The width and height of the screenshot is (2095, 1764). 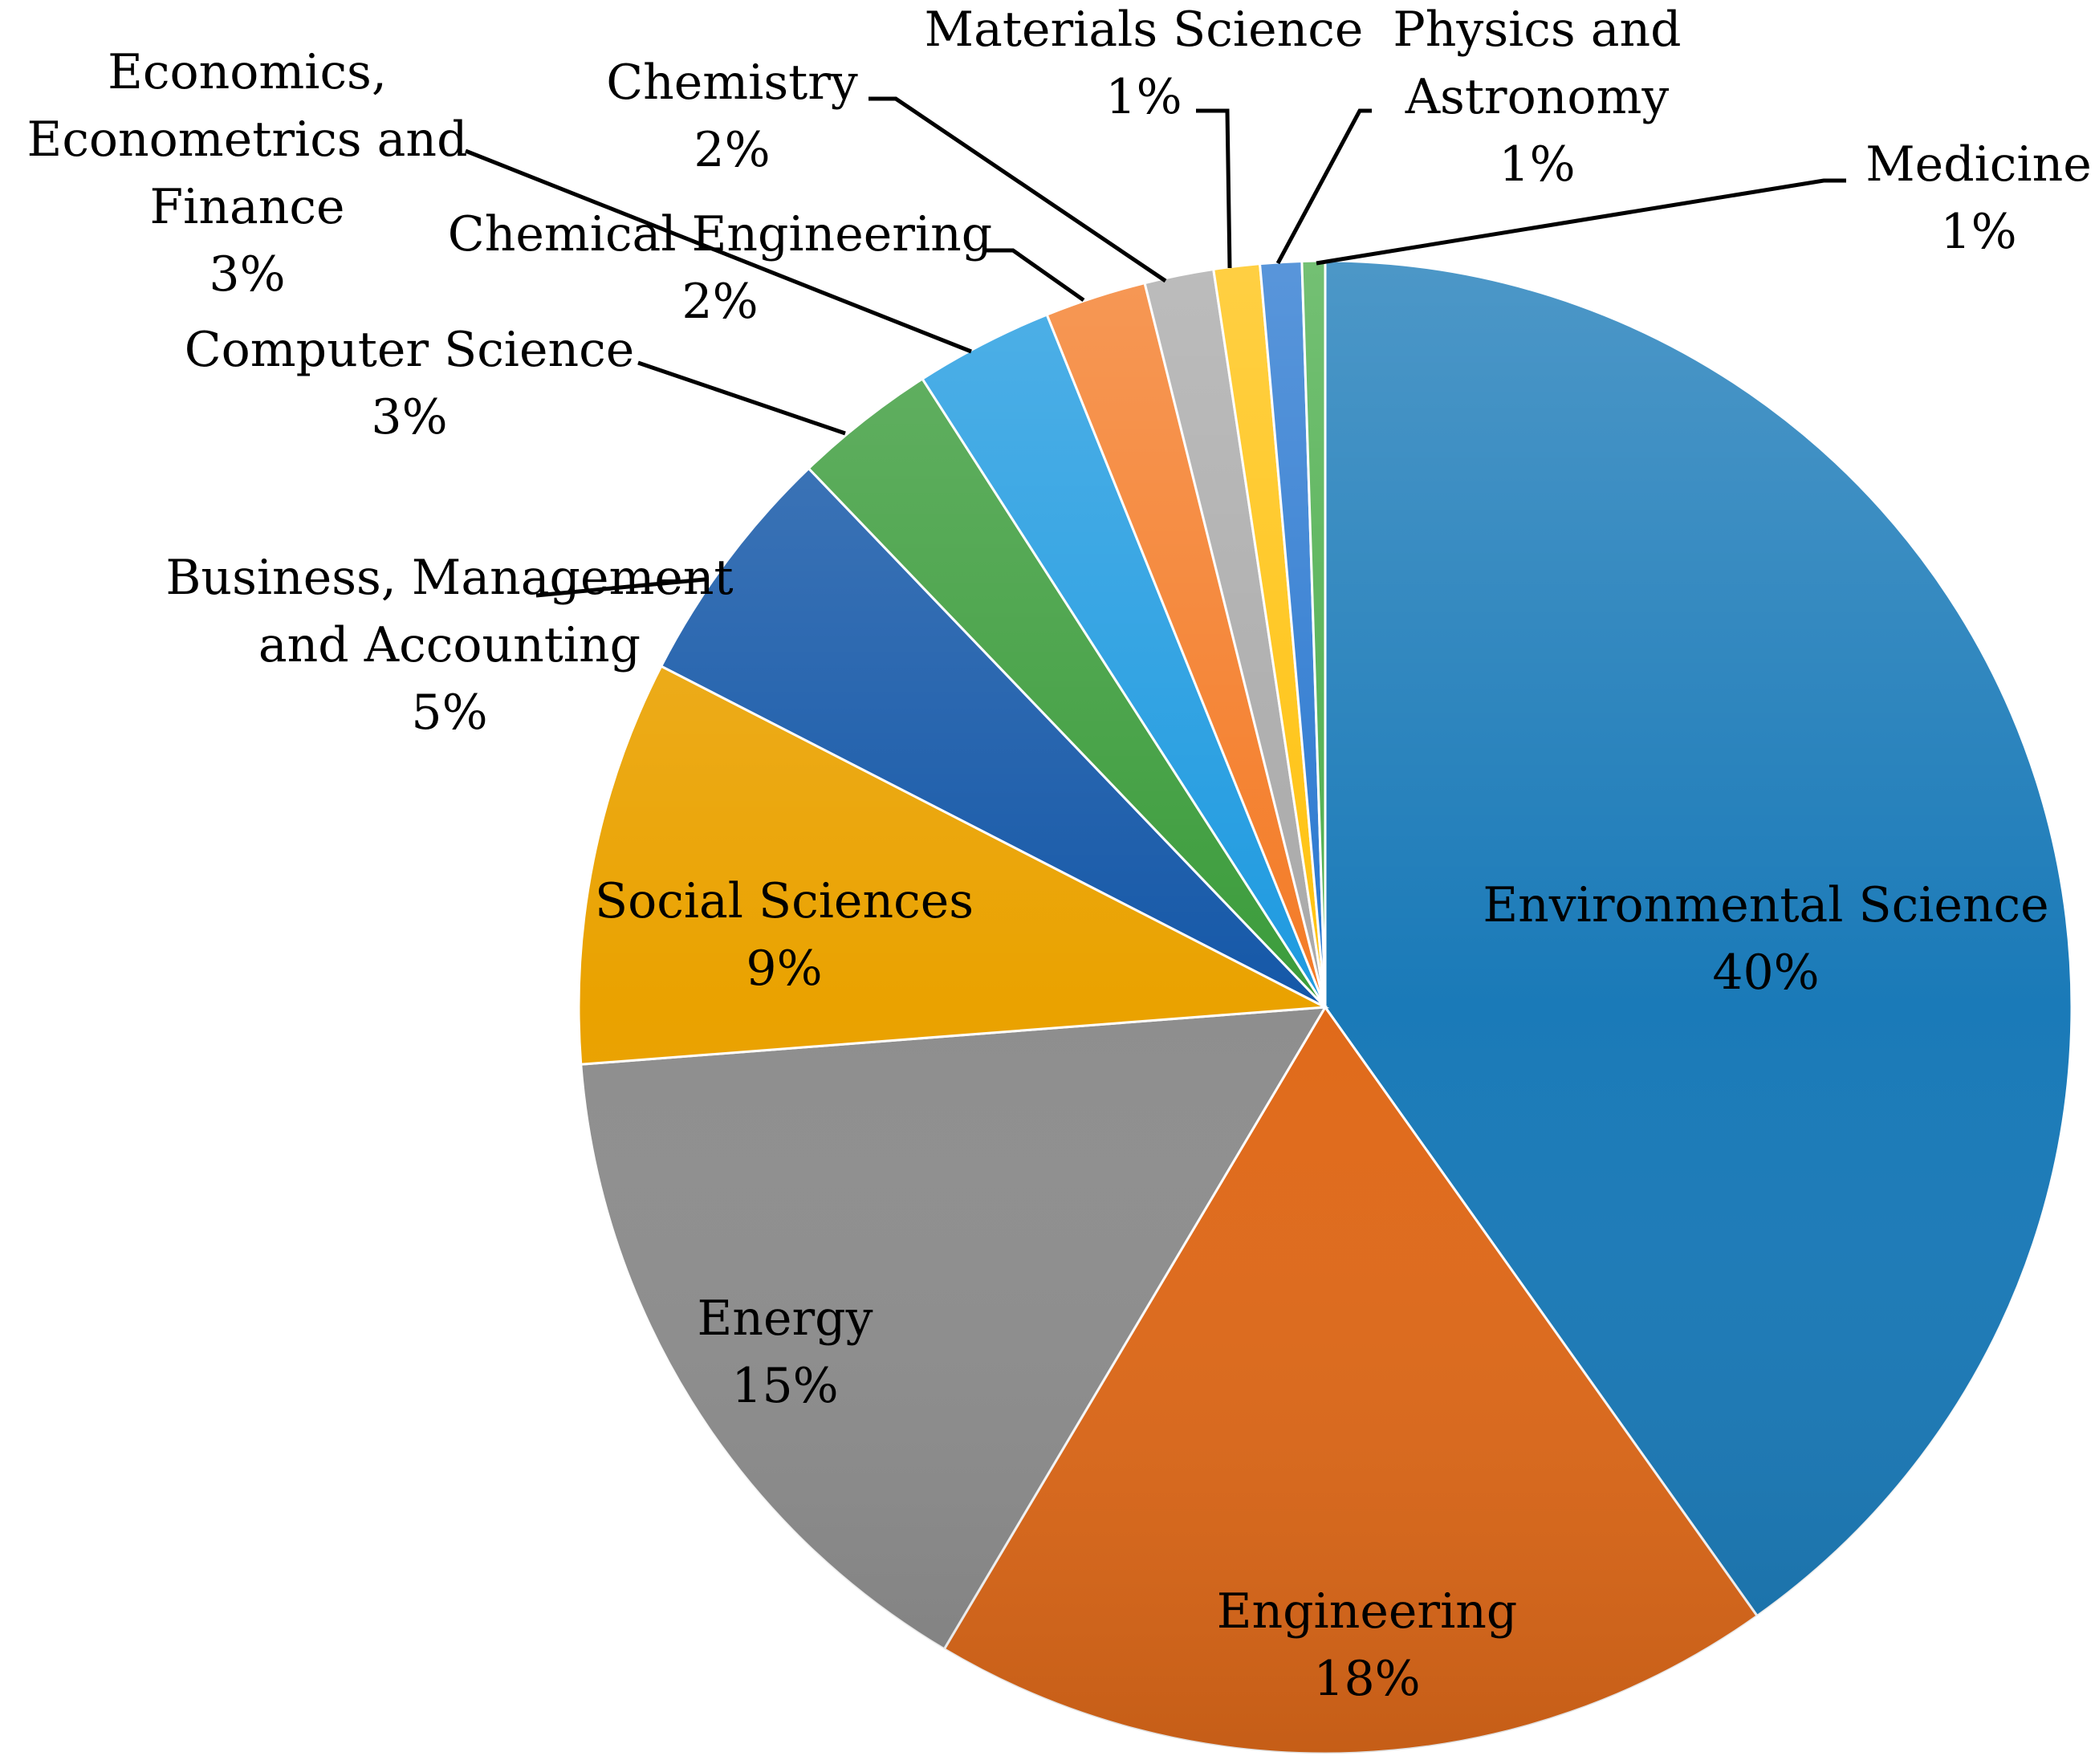 I want to click on slice-category-computer-science: Computer Science, so click(x=410, y=350).